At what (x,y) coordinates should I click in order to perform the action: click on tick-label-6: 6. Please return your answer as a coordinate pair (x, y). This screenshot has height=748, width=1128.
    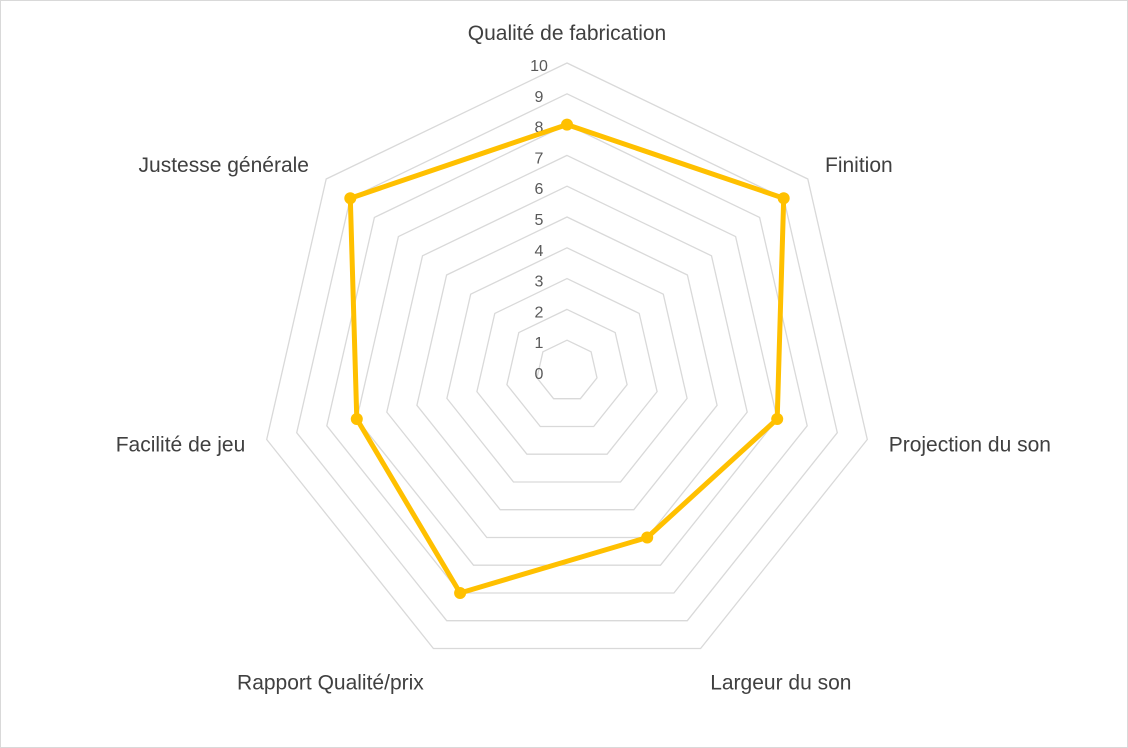
    Looking at the image, I should click on (539, 189).